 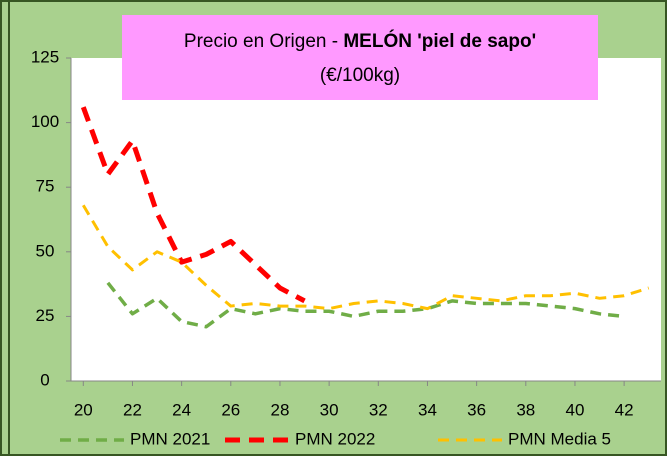 I want to click on title-box, so click(x=360, y=57).